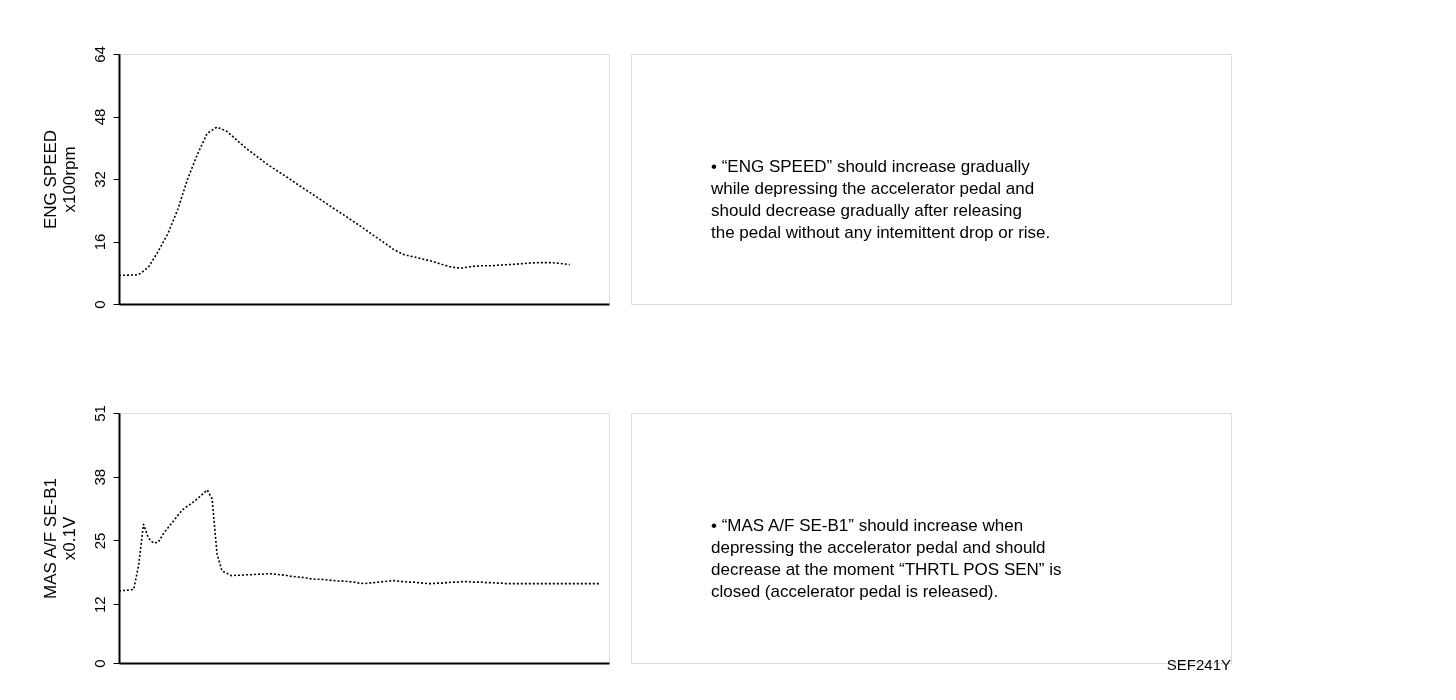 The width and height of the screenshot is (1456, 700). Describe the element at coordinates (99, 242) in the screenshot. I see `y-tick-label: 16` at that location.